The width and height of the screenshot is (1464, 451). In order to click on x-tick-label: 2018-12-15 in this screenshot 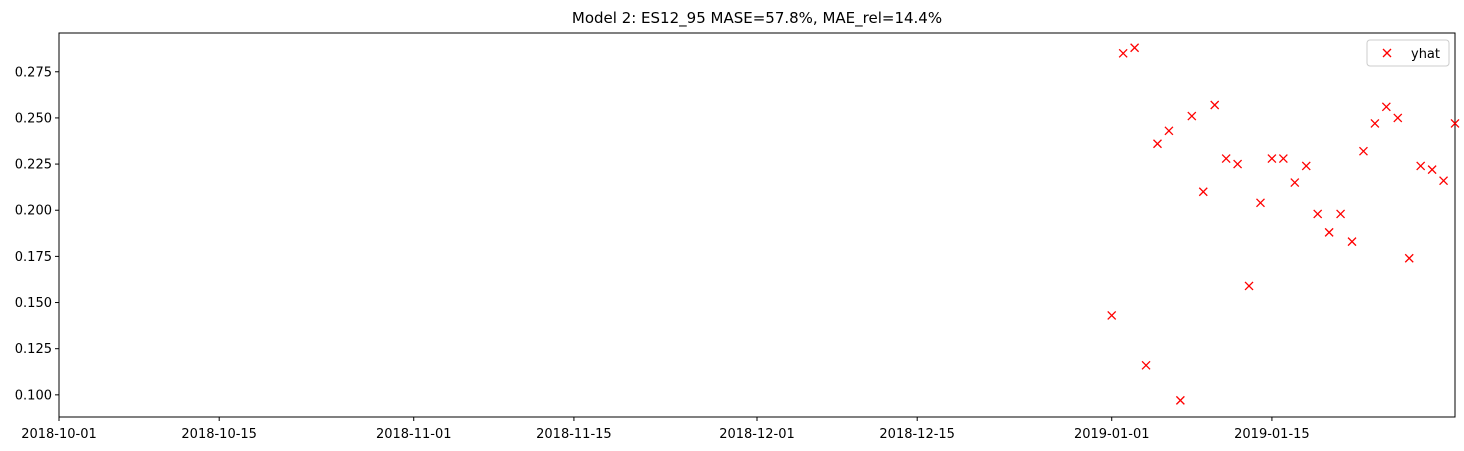, I will do `click(917, 434)`.